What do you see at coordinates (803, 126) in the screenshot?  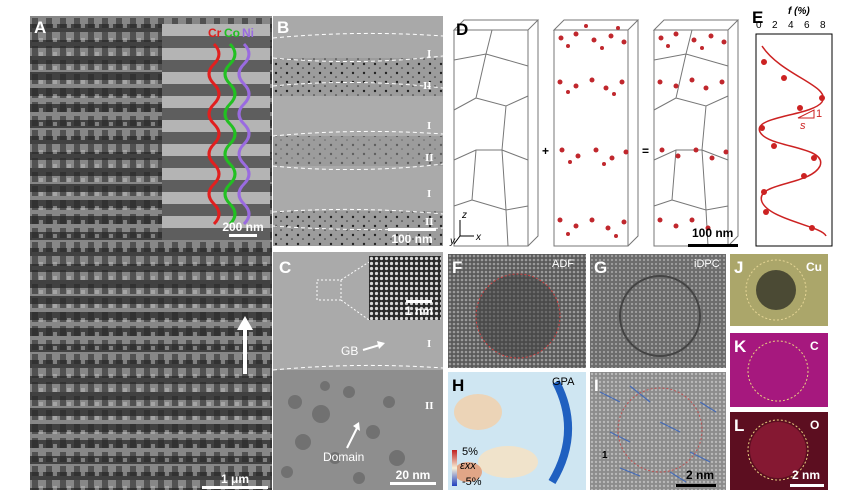 I see `slope-s-label: s` at bounding box center [803, 126].